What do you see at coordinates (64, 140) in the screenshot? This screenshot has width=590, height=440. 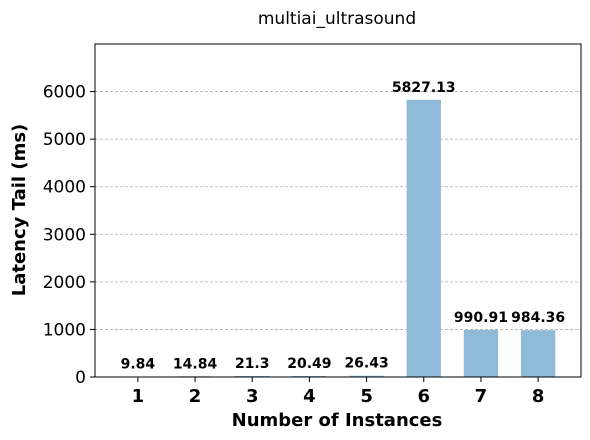 I see `y-tick-label: 5000` at bounding box center [64, 140].